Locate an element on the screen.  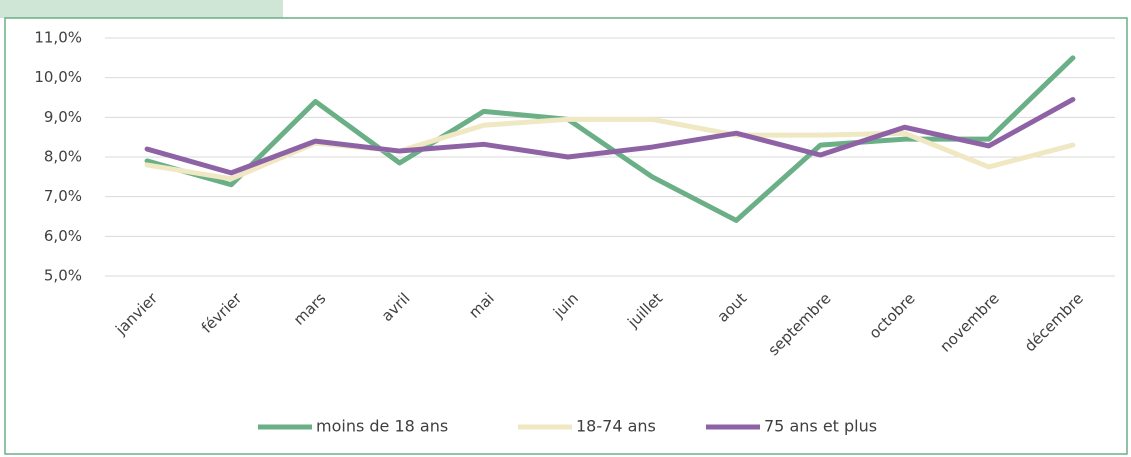
y-tick-label: 7,0% is located at coordinates (63, 196).